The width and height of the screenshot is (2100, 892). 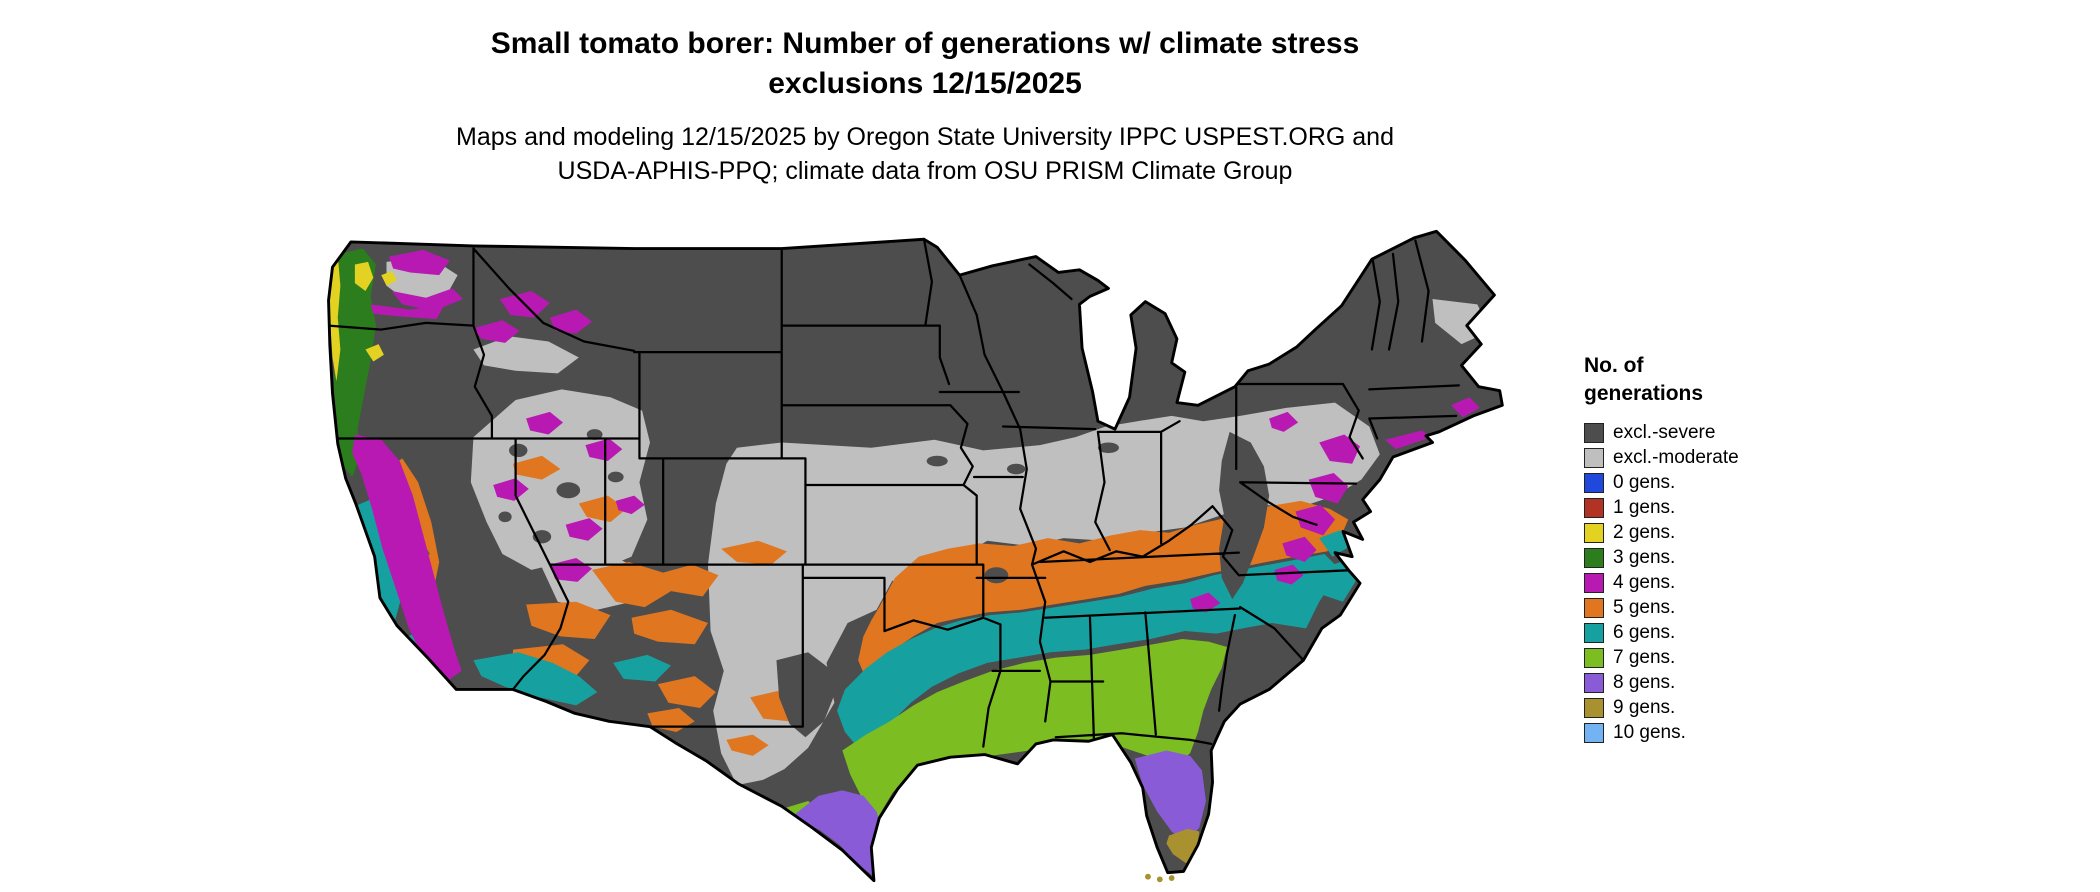 What do you see at coordinates (1734, 682) in the screenshot?
I see `legend-item: 8 gens.` at bounding box center [1734, 682].